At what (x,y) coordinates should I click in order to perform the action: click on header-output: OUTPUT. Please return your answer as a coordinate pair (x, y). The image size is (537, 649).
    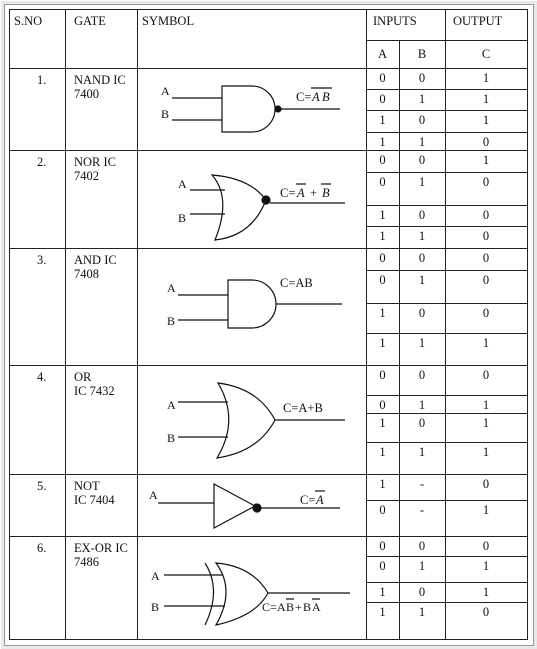
    Looking at the image, I should click on (478, 21).